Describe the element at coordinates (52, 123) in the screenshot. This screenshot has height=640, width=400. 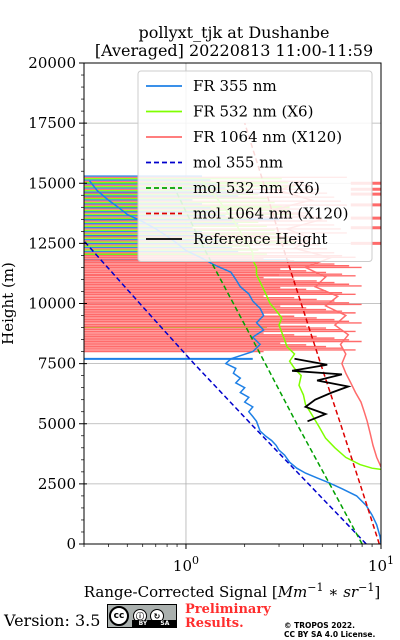
I see `y-tick-label: 17500` at that location.